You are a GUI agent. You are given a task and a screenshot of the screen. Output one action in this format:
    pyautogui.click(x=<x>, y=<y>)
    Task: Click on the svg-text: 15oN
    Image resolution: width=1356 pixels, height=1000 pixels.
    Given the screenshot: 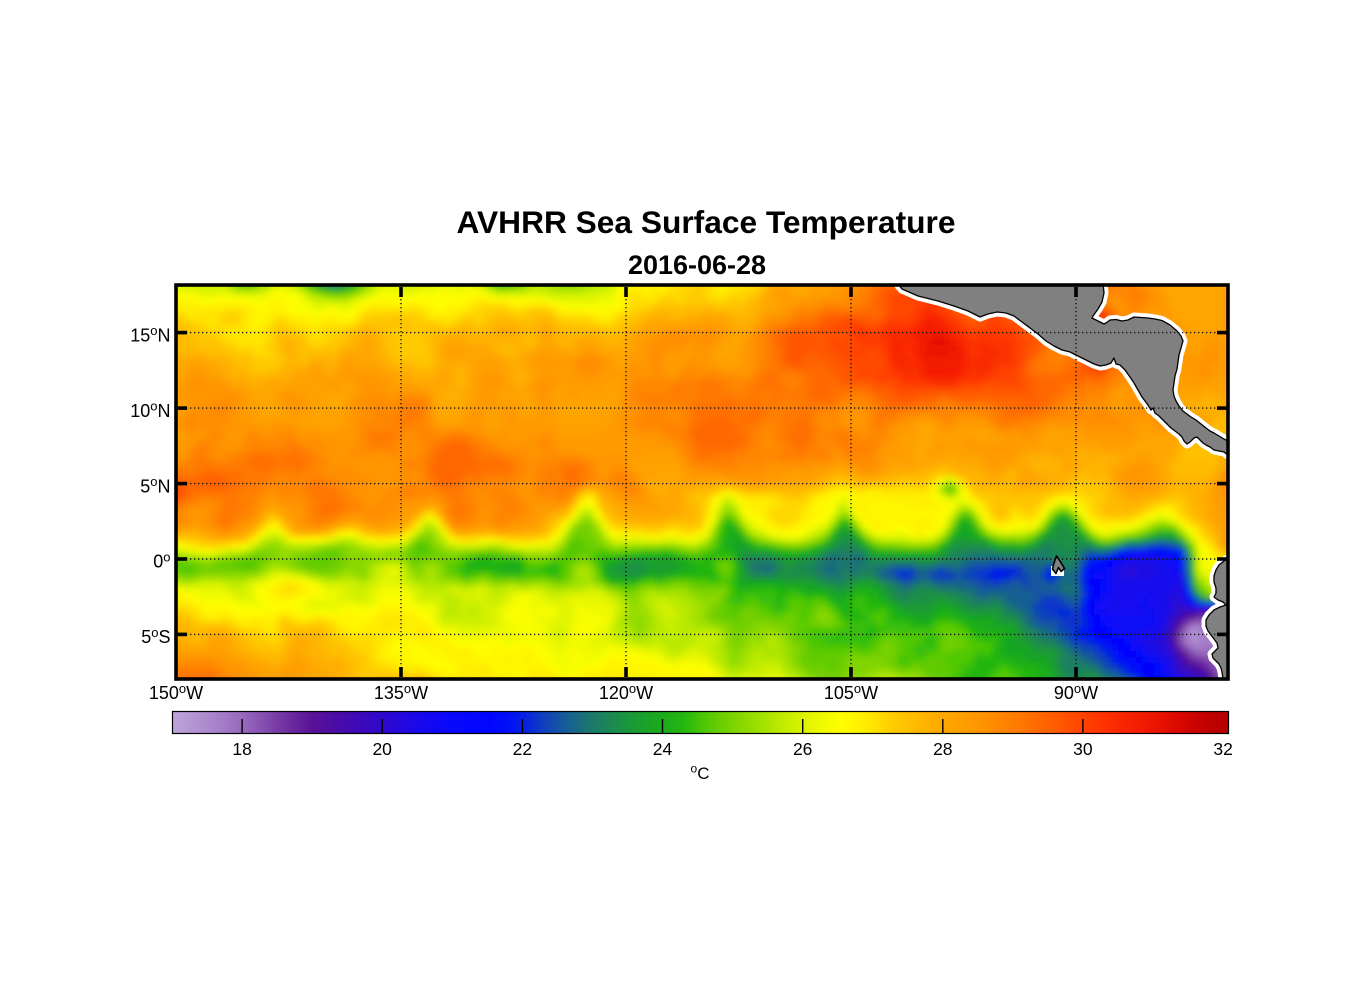 What is the action you would take?
    pyautogui.click(x=150, y=334)
    